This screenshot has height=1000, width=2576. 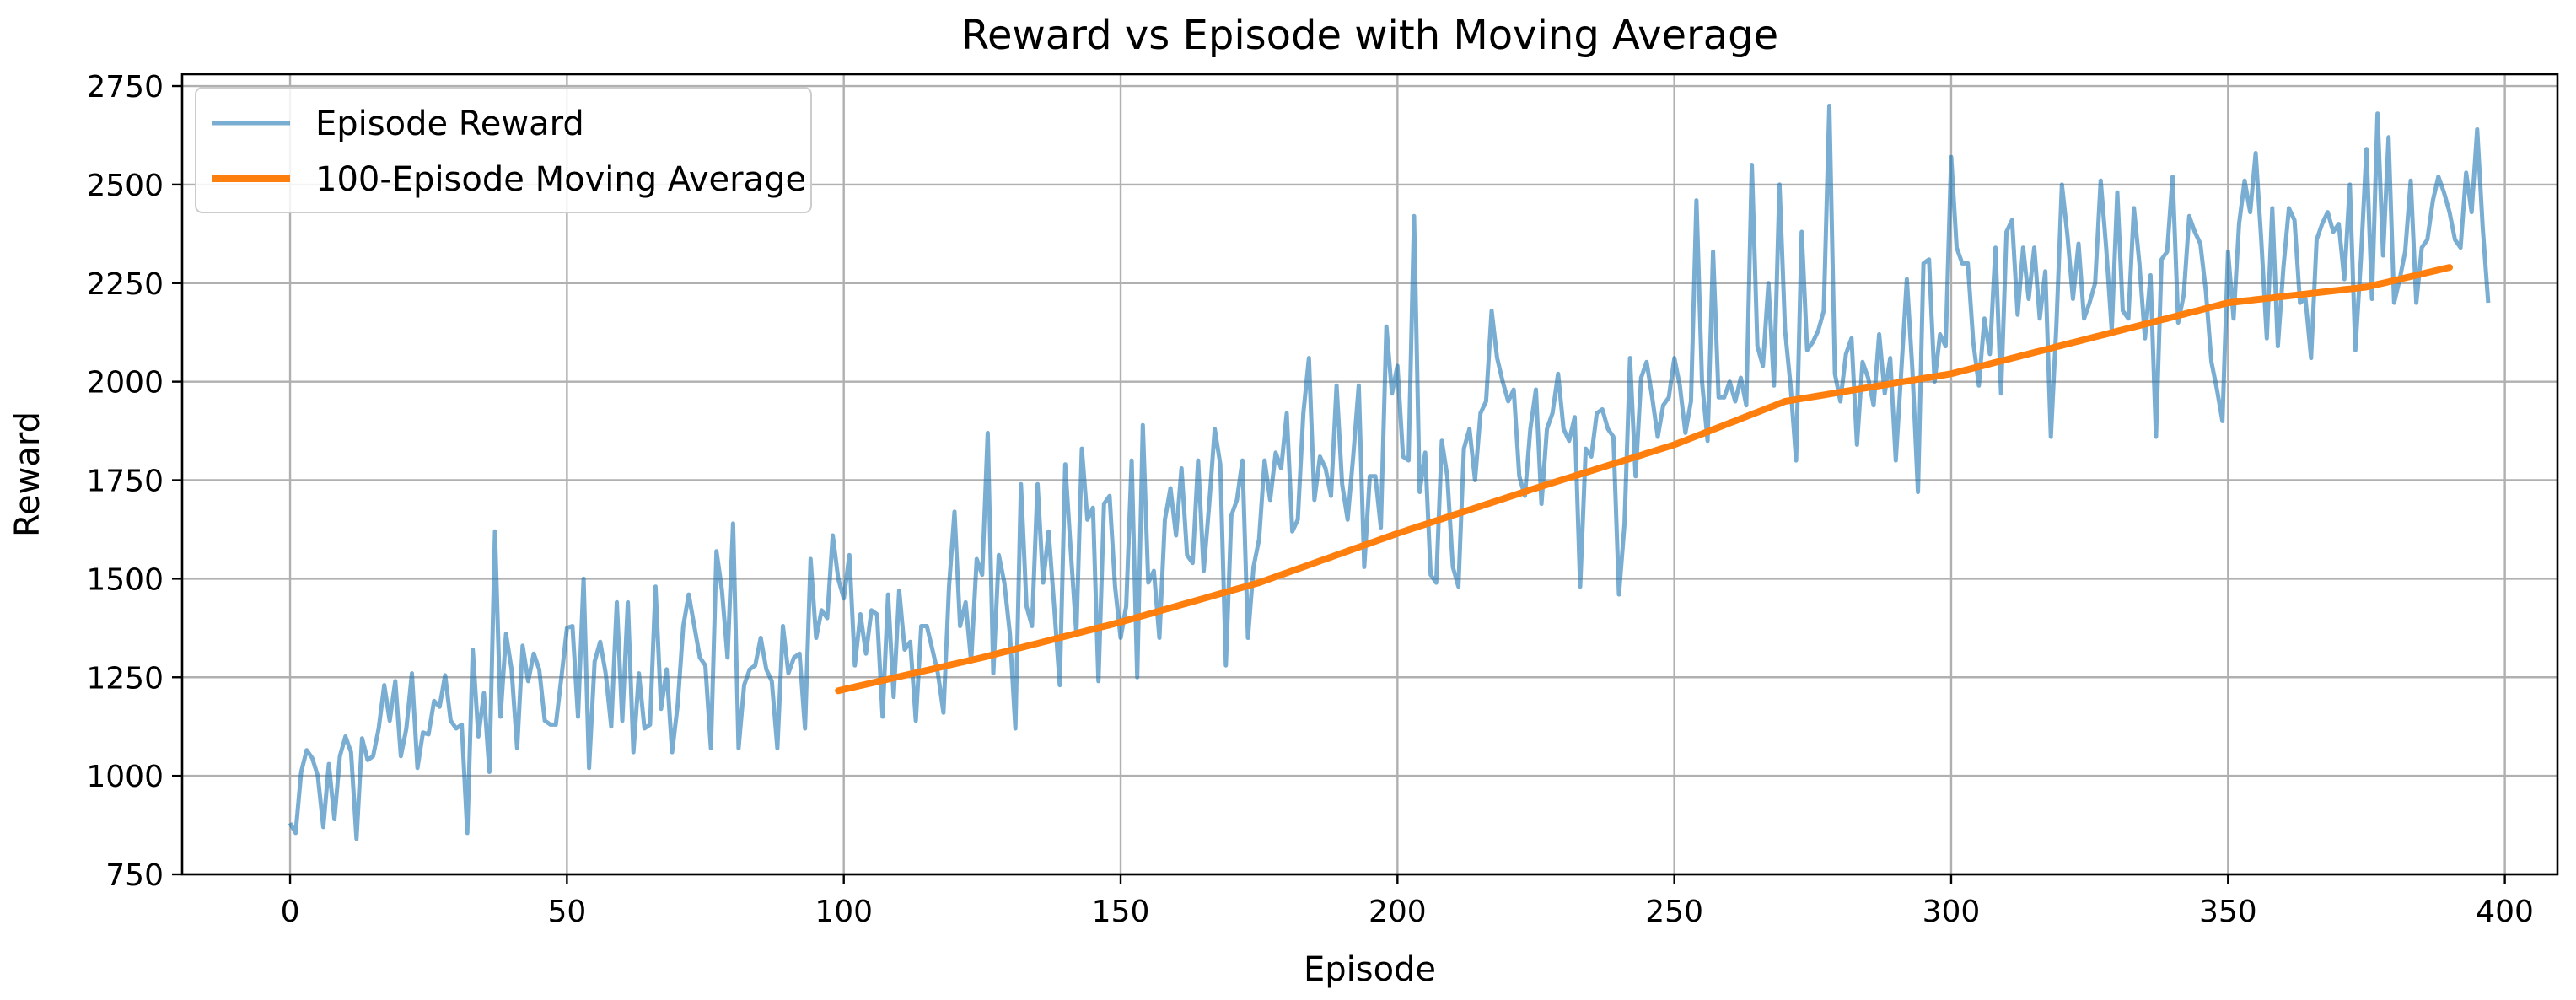 What do you see at coordinates (1370, 969) in the screenshot?
I see `x-axis-label: Episode` at bounding box center [1370, 969].